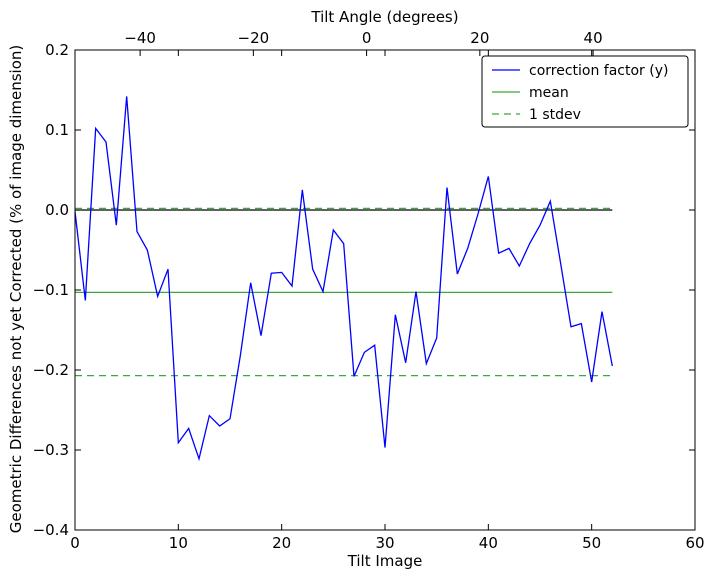 The width and height of the screenshot is (714, 579). I want to click on x-tick-label: 40, so click(488, 543).